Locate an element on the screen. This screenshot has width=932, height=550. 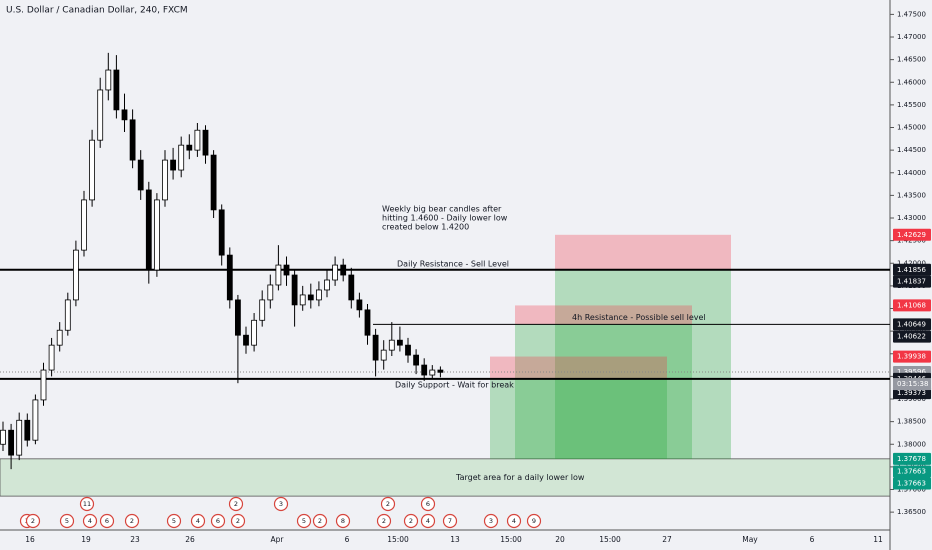
event-count: 5 is located at coordinates (174, 521).